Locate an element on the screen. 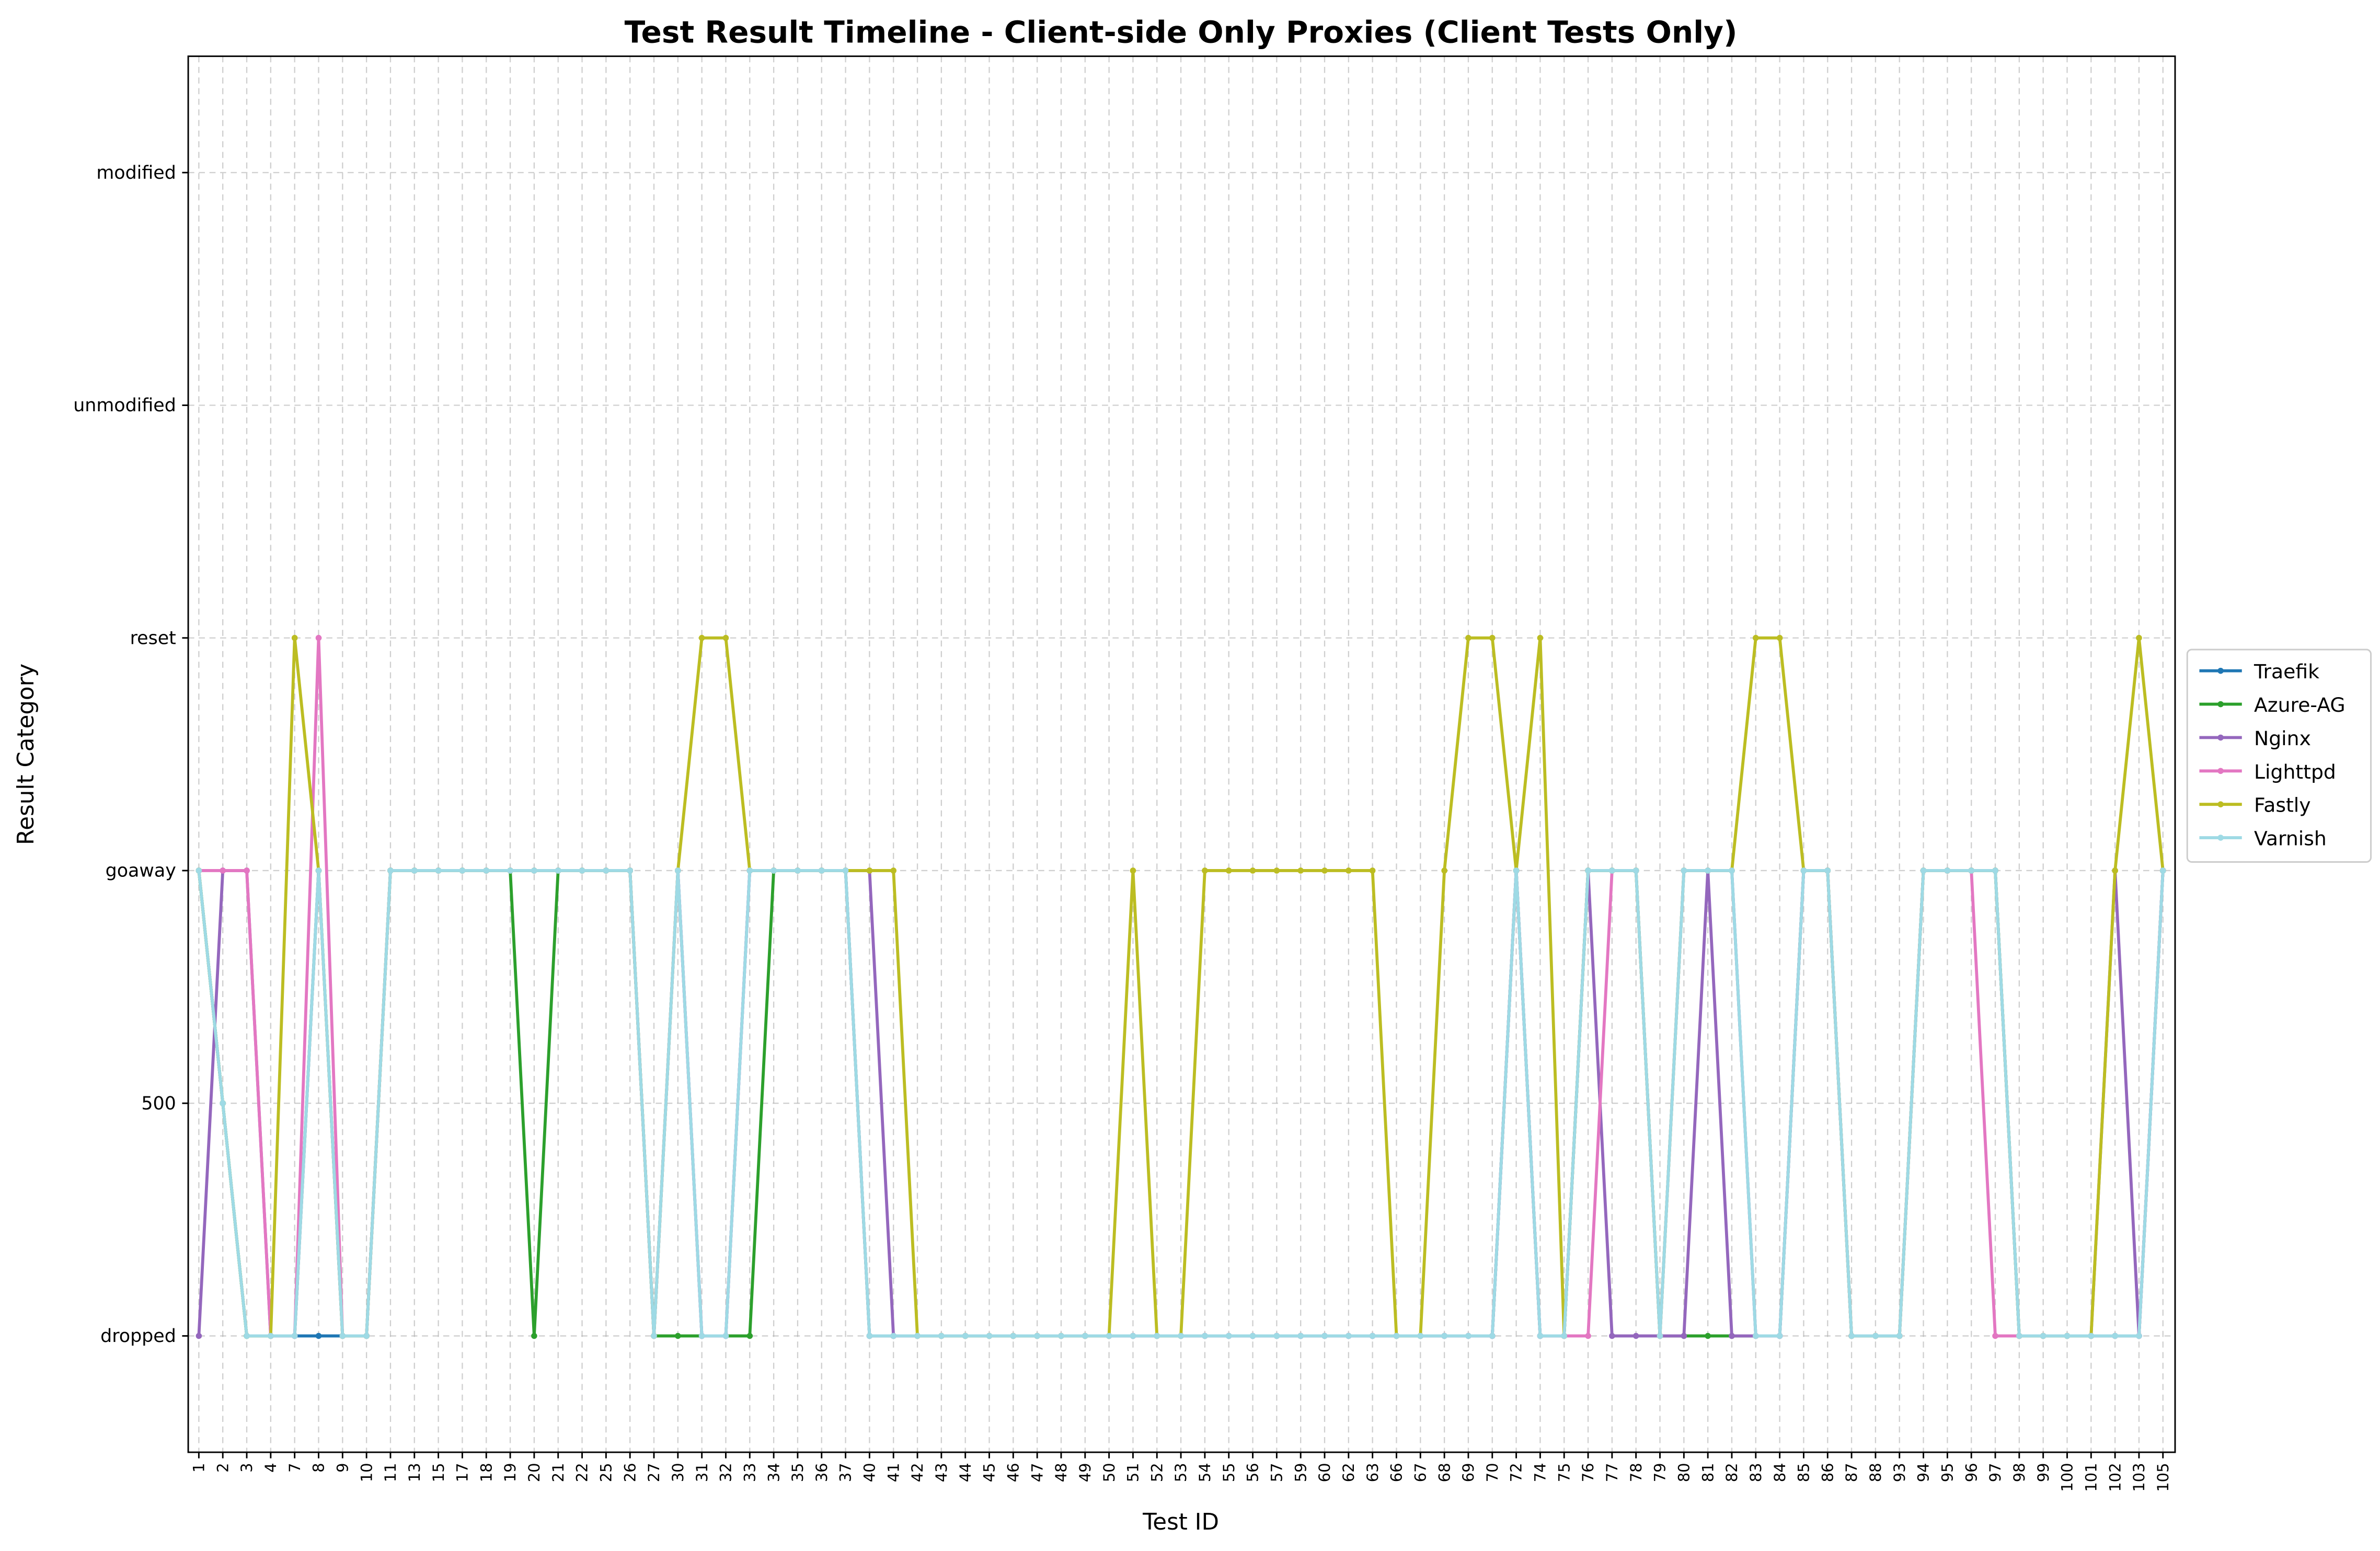 Image resolution: width=2380 pixels, height=1551 pixels. x-tick-label: 20 is located at coordinates (534, 1472).